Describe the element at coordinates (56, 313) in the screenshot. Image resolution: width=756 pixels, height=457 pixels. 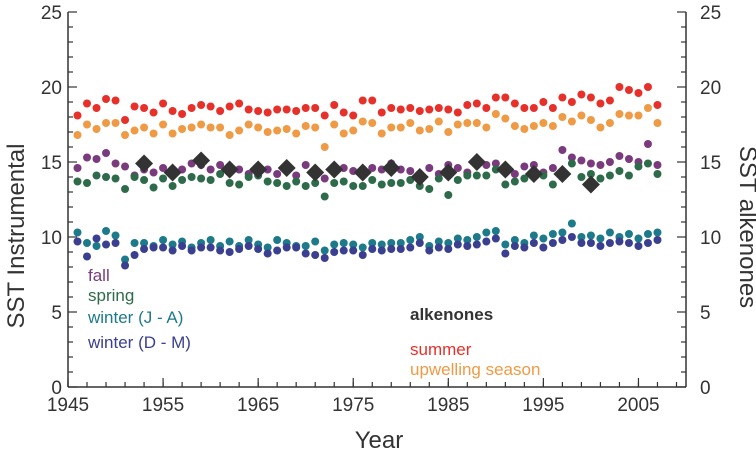
I see `y-tick-label-left: 5` at that location.